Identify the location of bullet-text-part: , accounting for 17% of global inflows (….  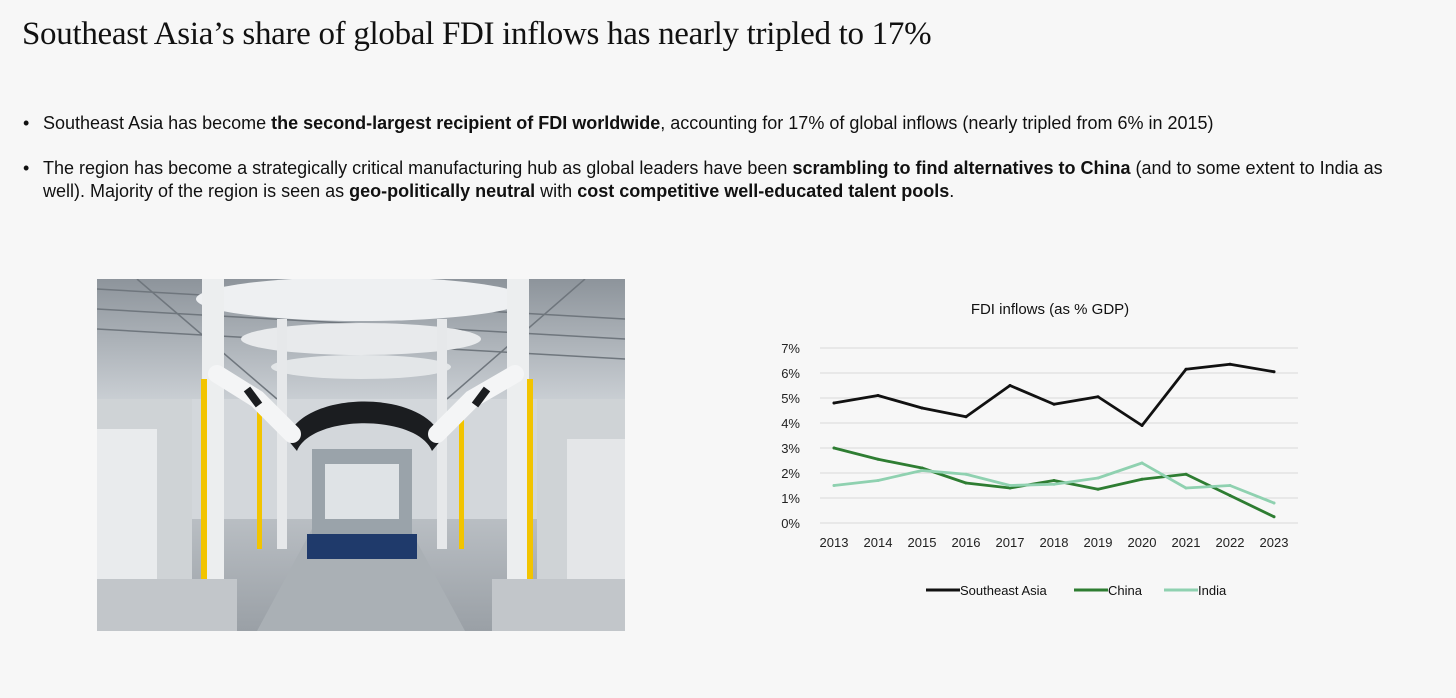
(937, 123).